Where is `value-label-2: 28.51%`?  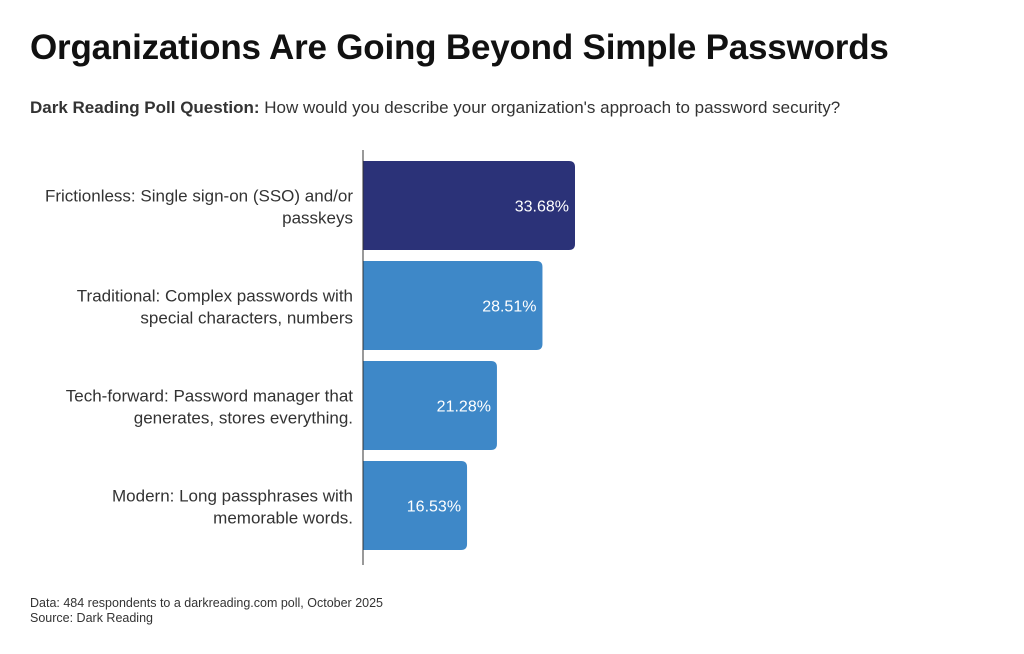
value-label-2: 28.51% is located at coordinates (509, 307).